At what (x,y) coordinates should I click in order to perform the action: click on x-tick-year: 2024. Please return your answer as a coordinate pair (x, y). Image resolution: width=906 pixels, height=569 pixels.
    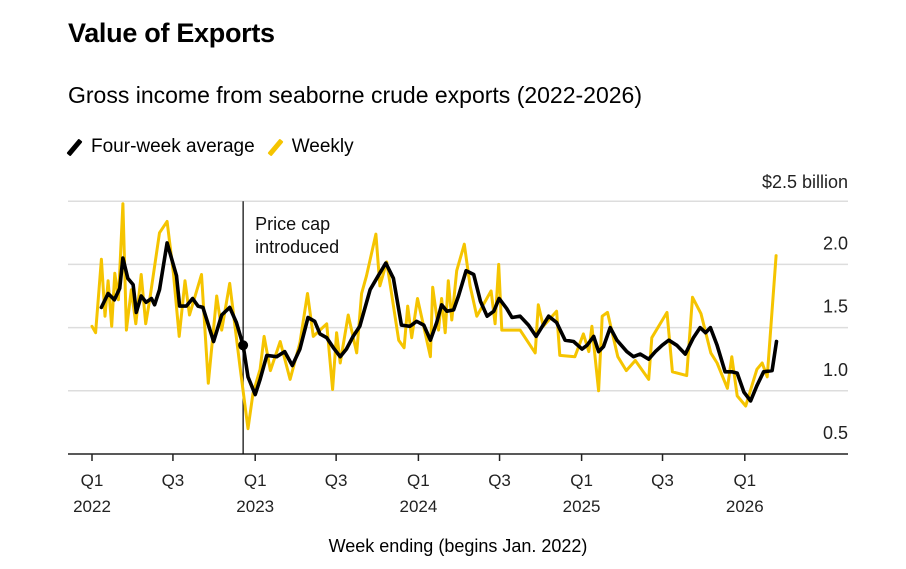
    Looking at the image, I should click on (418, 506).